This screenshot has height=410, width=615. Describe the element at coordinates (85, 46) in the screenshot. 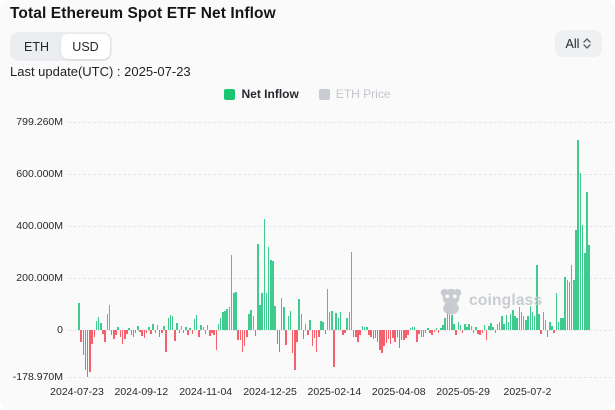

I see `toggle-usd-button: USD` at that location.